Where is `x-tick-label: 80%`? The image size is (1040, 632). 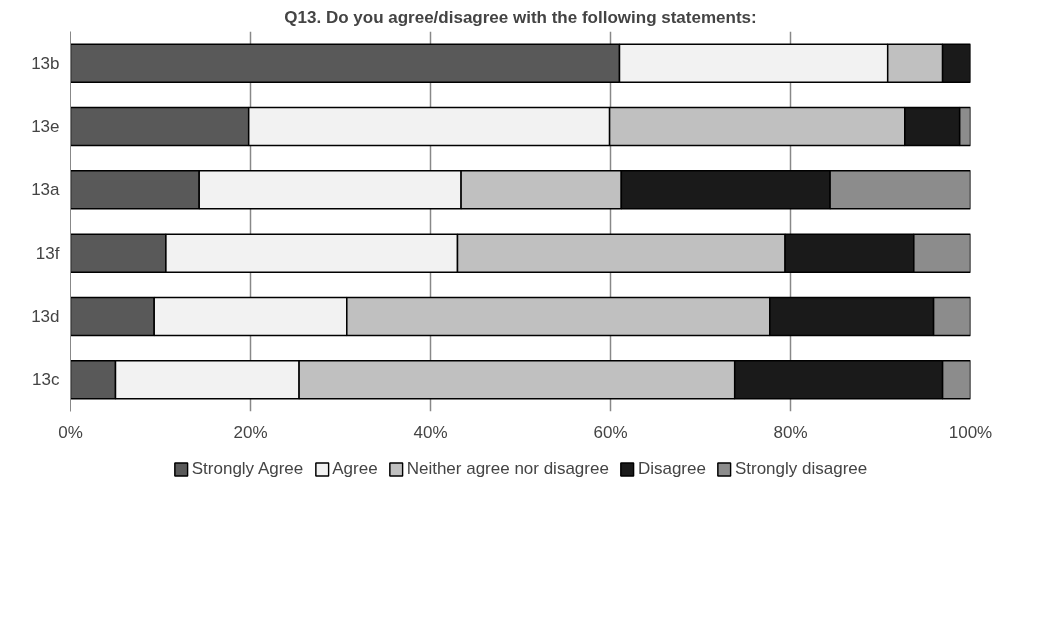
x-tick-label: 80% is located at coordinates (790, 432).